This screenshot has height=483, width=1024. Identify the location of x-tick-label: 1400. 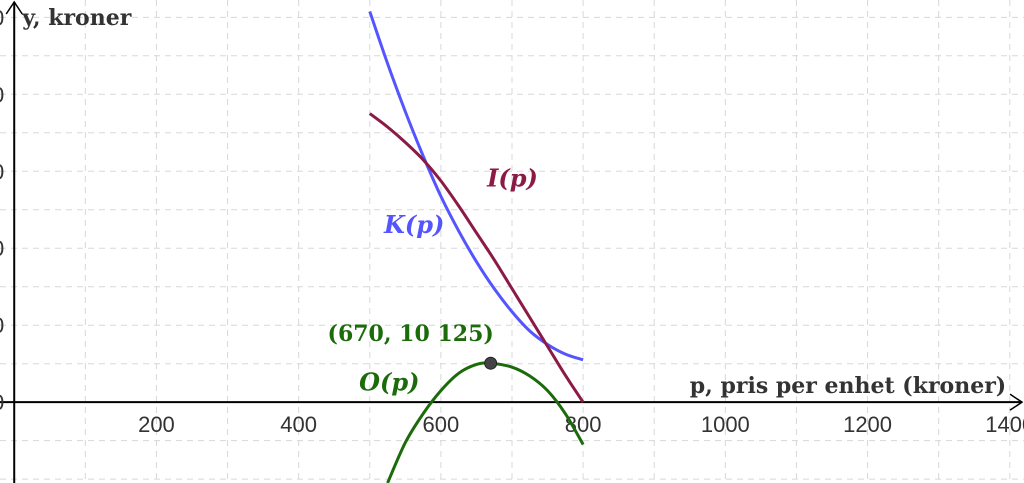
(1004, 424).